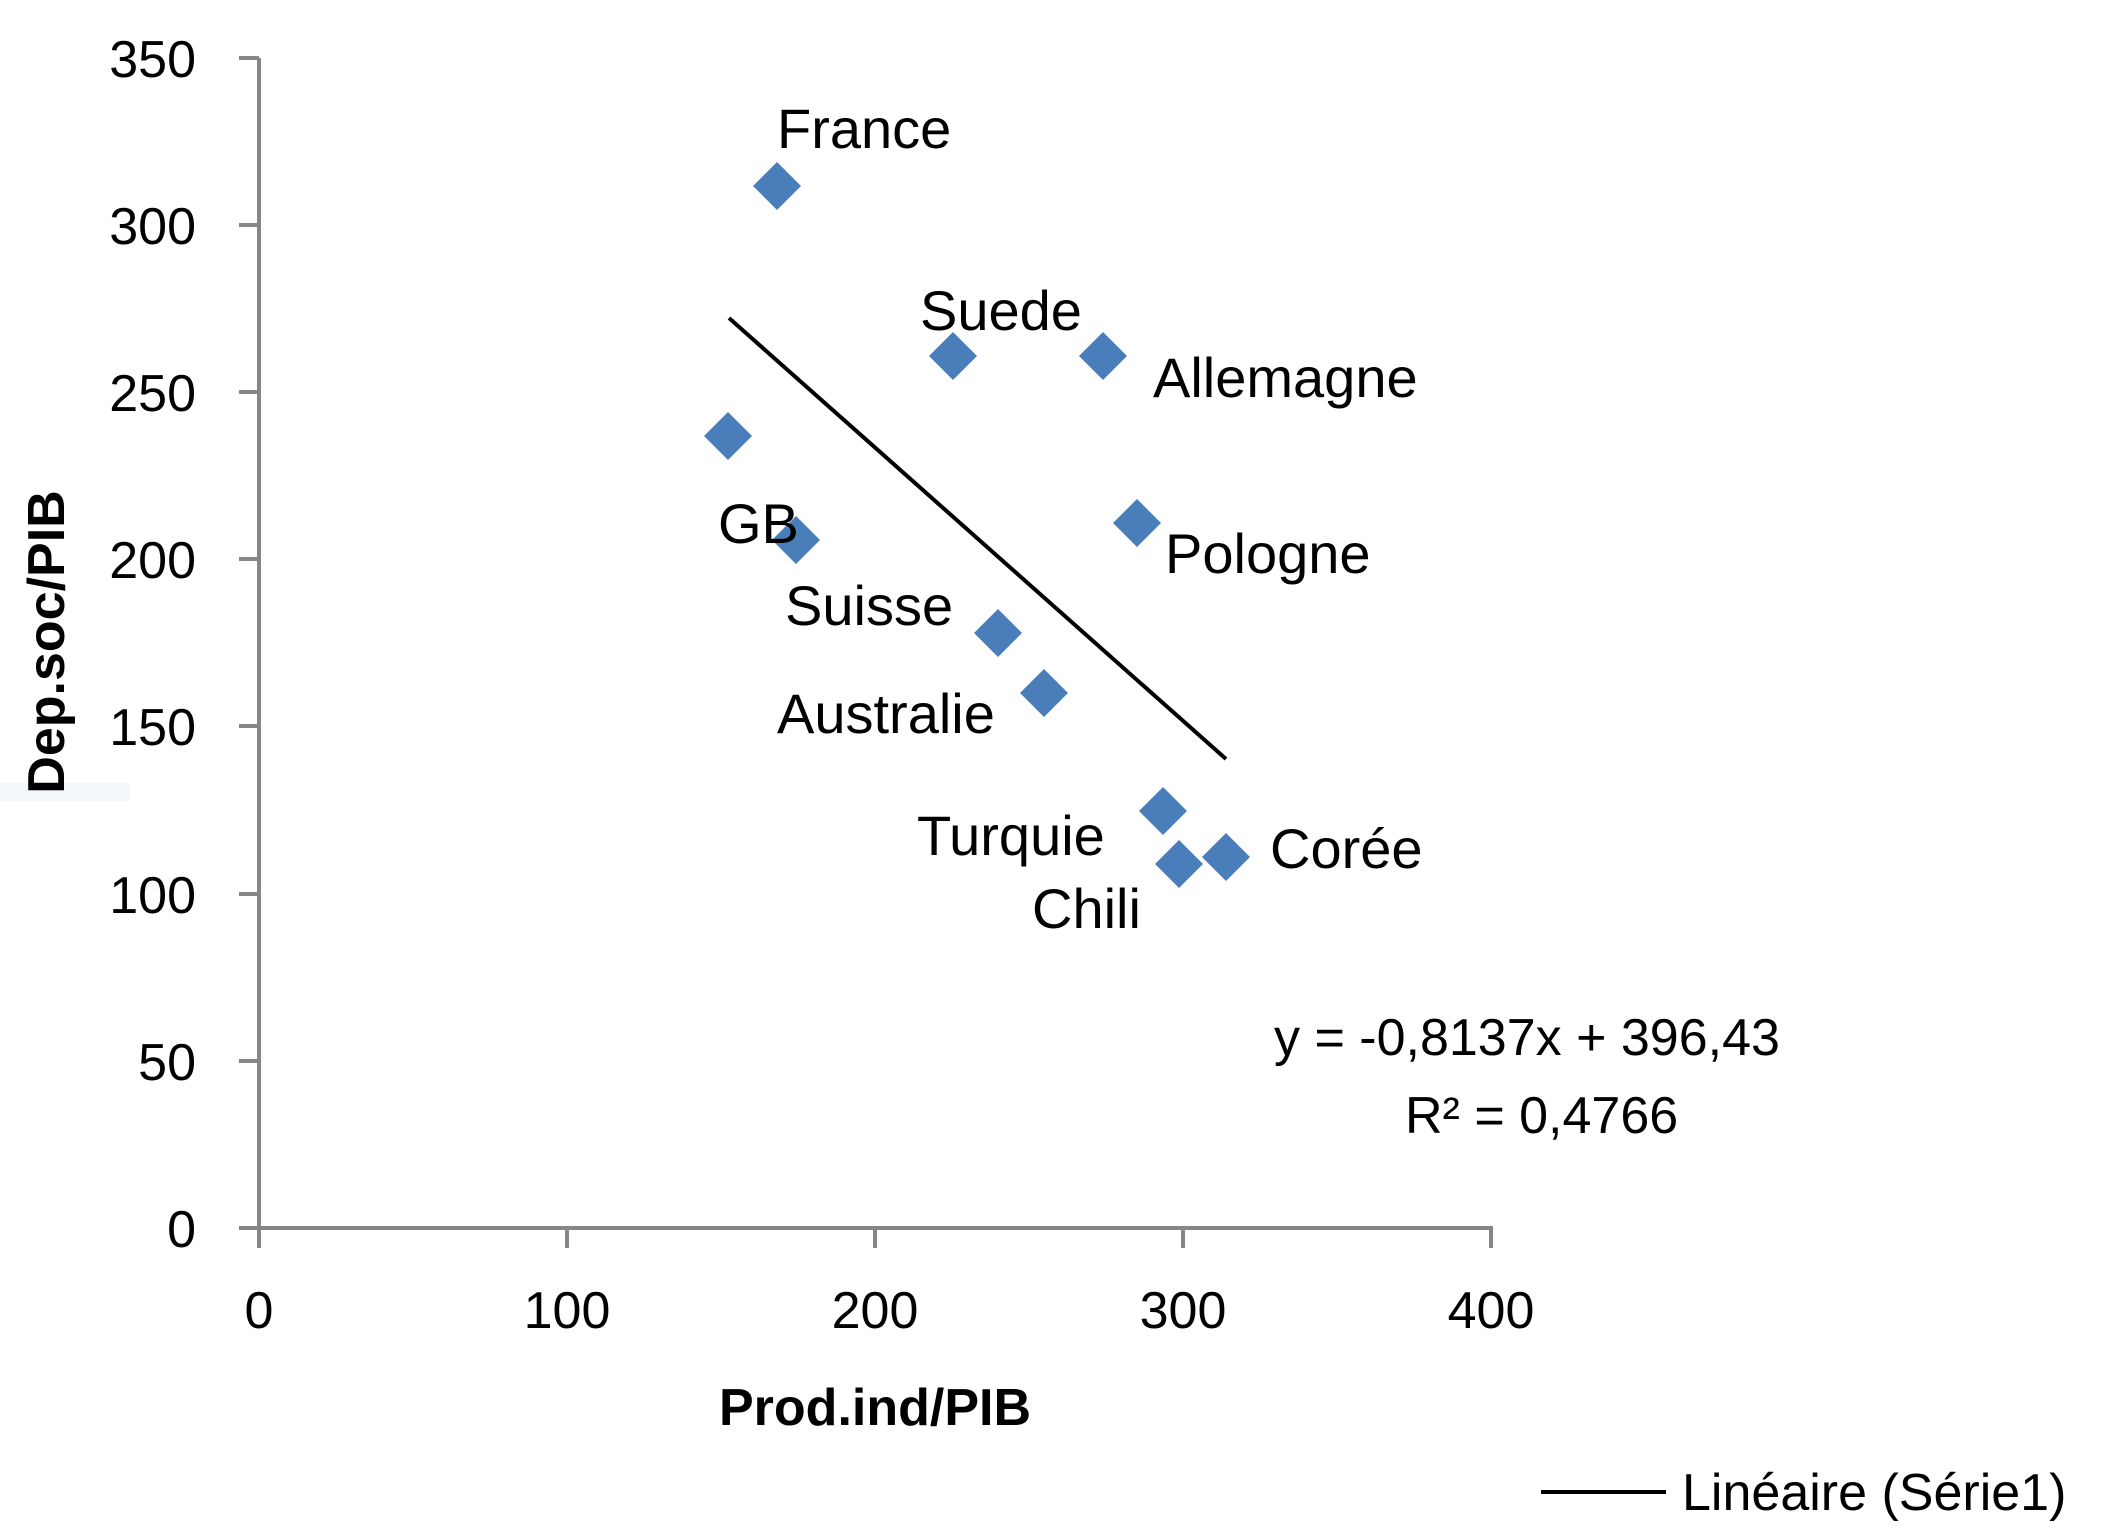 The height and width of the screenshot is (1528, 2109). What do you see at coordinates (1183, 1311) in the screenshot?
I see `x-tick-300: 300` at bounding box center [1183, 1311].